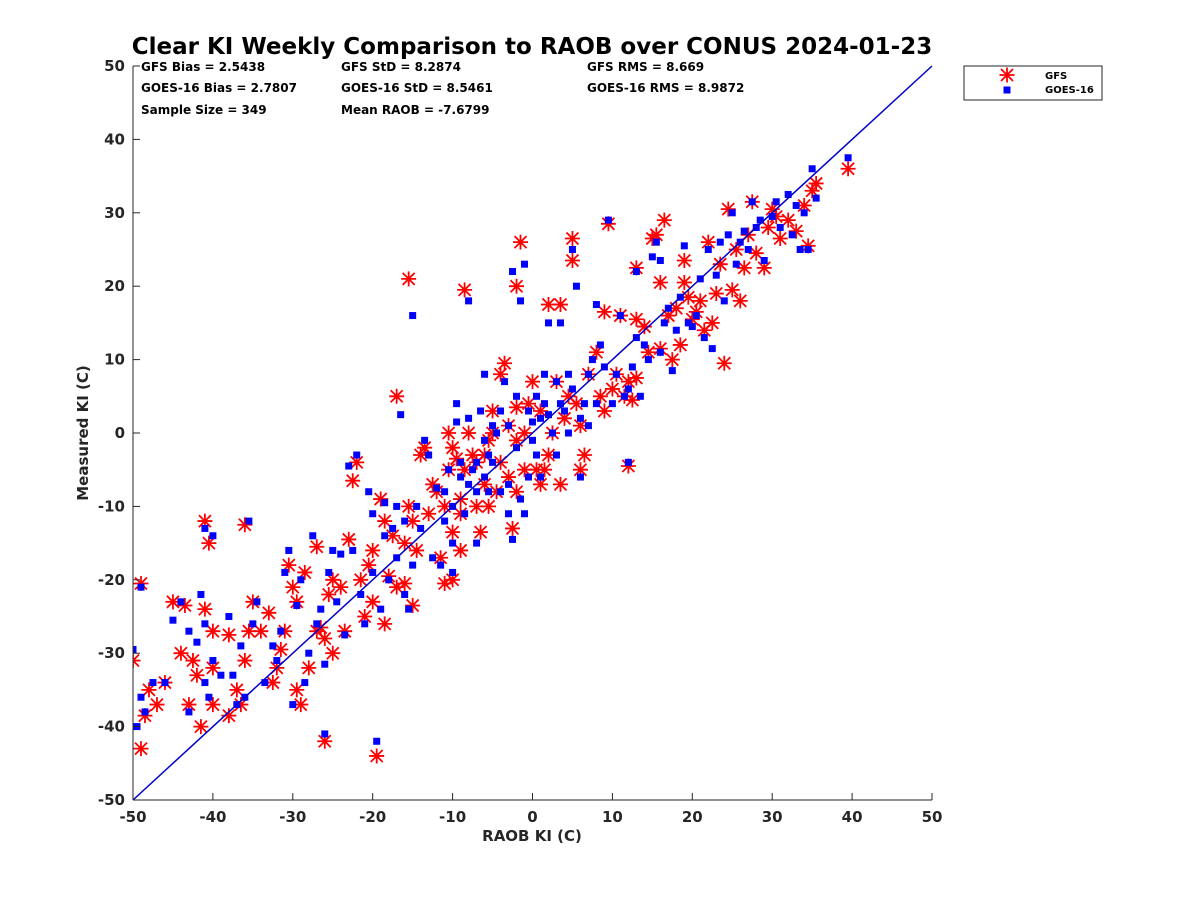 The image size is (1200, 900). Describe the element at coordinates (532, 836) in the screenshot. I see `x-axis-label: RAOB KI (C)` at that location.